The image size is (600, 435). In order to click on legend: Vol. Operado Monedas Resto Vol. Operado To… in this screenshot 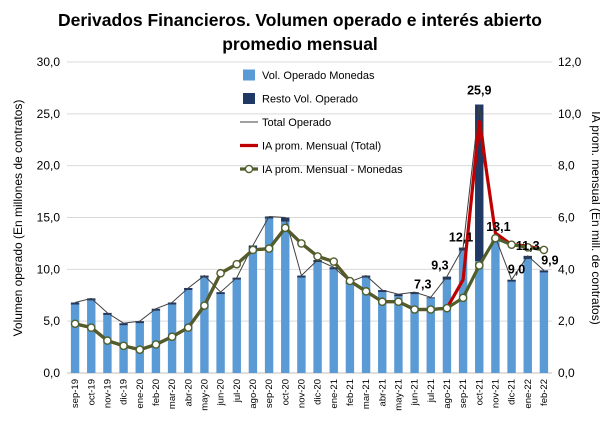, I will do `click(321, 122)`.